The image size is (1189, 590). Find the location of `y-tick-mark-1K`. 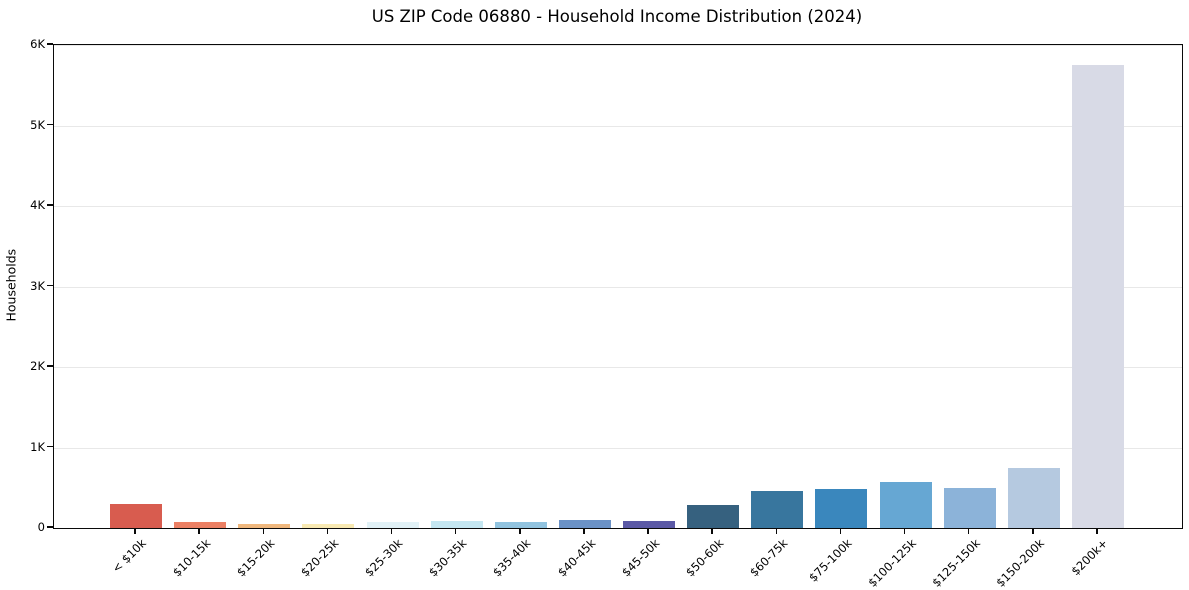

y-tick-mark-1K is located at coordinates (50, 446).